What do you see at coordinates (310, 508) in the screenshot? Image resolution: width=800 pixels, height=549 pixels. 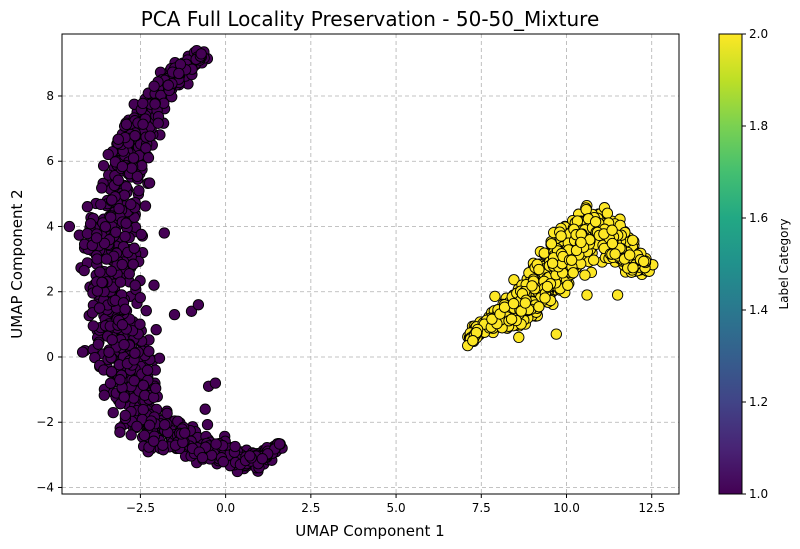 I see `x-tick-label: 2.5` at bounding box center [310, 508].